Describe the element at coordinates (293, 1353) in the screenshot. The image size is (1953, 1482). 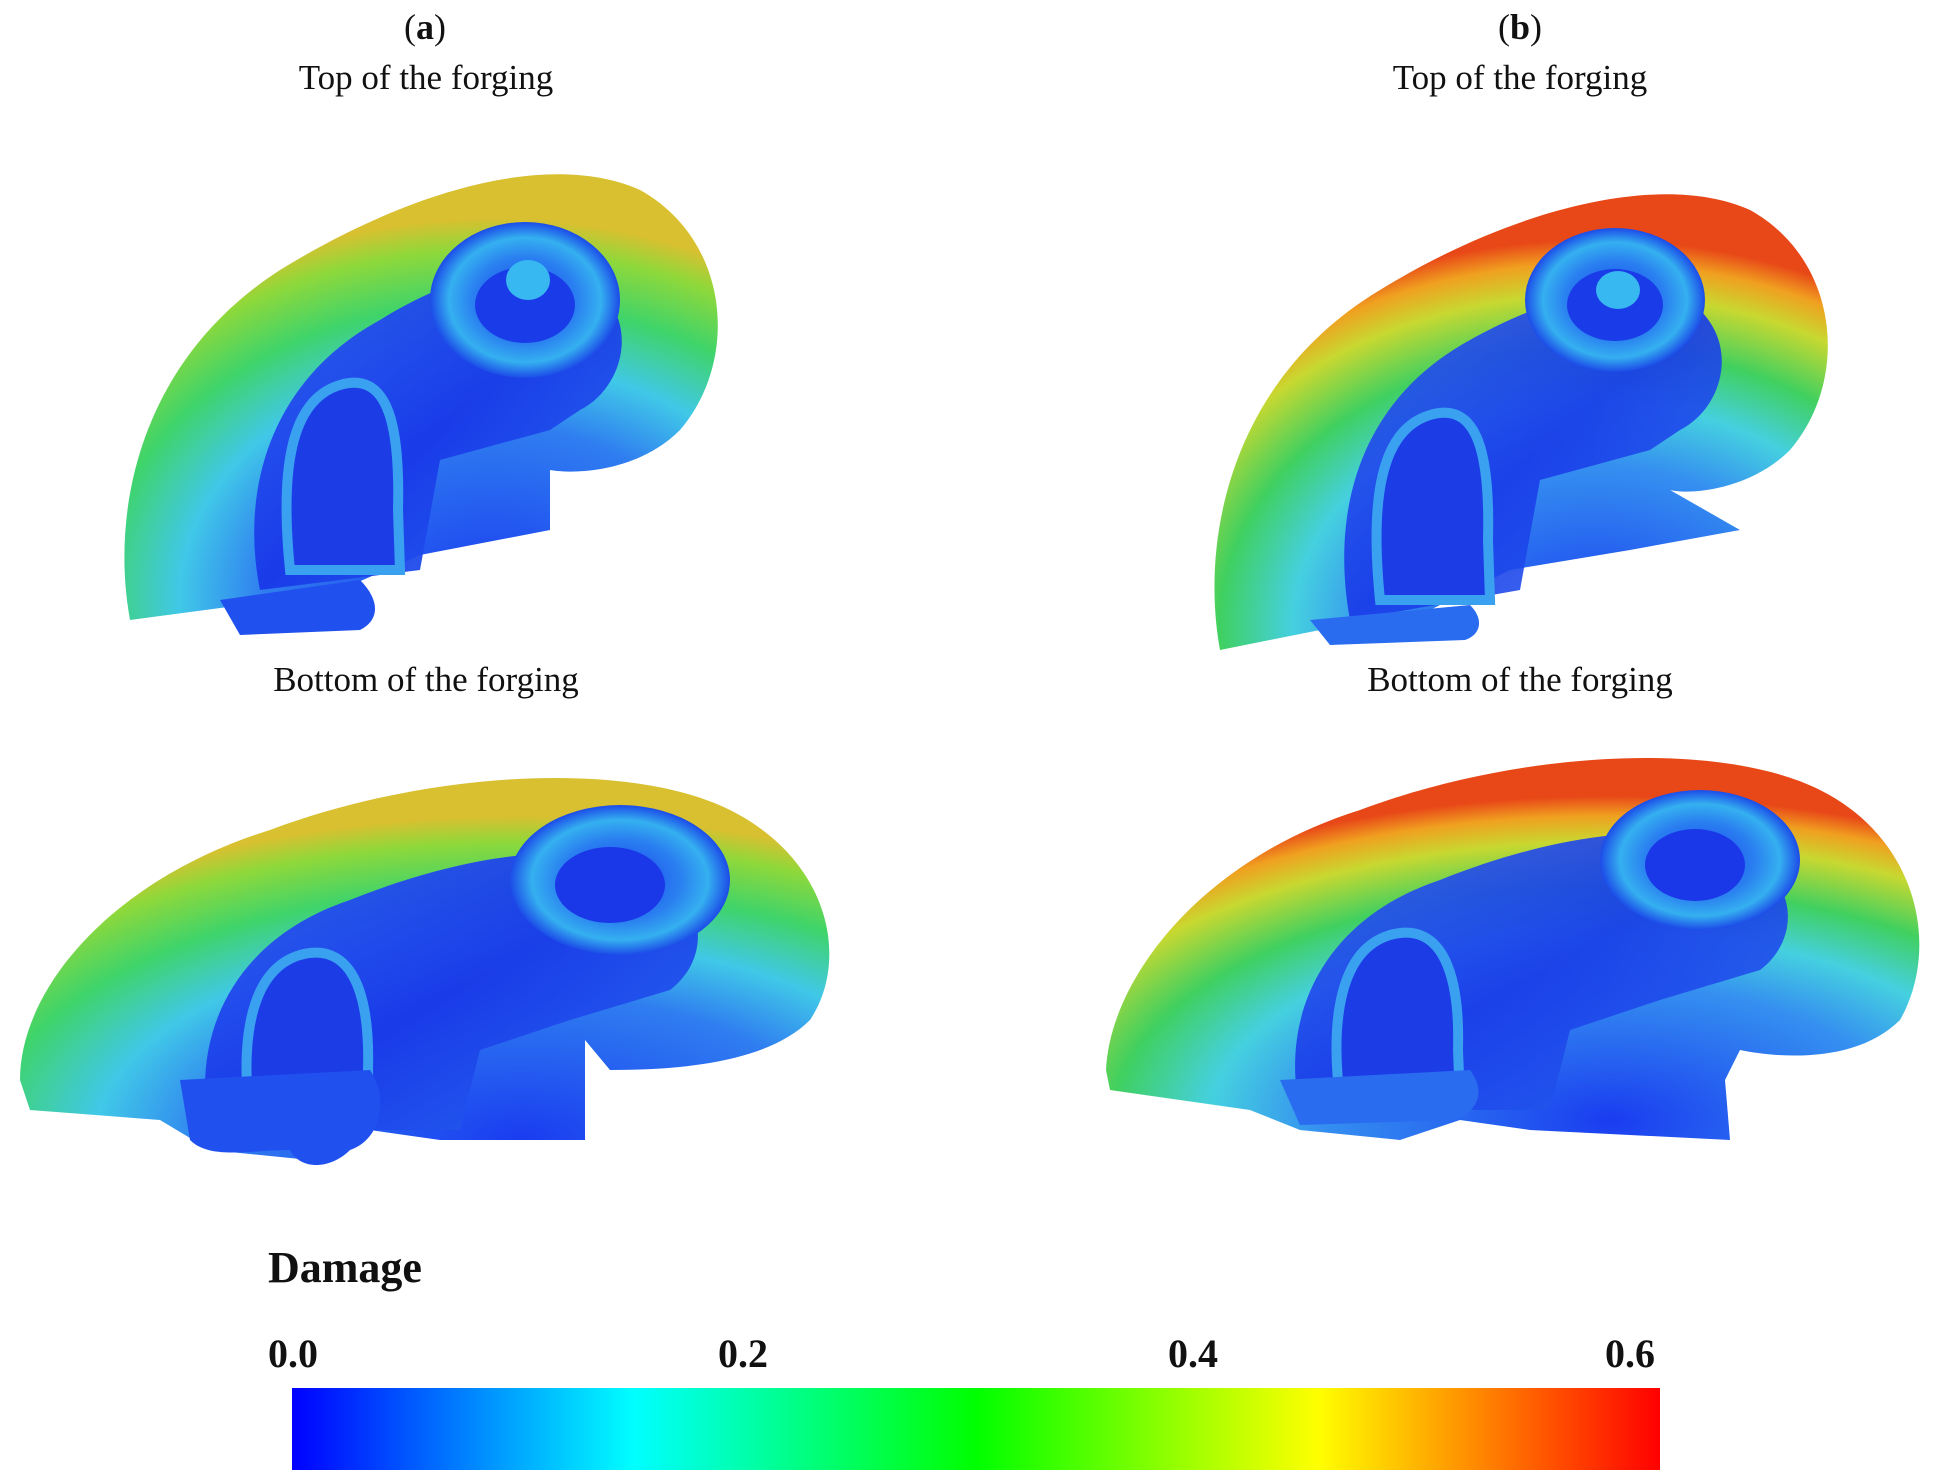
I see `legend-tick-0: 0.0` at that location.